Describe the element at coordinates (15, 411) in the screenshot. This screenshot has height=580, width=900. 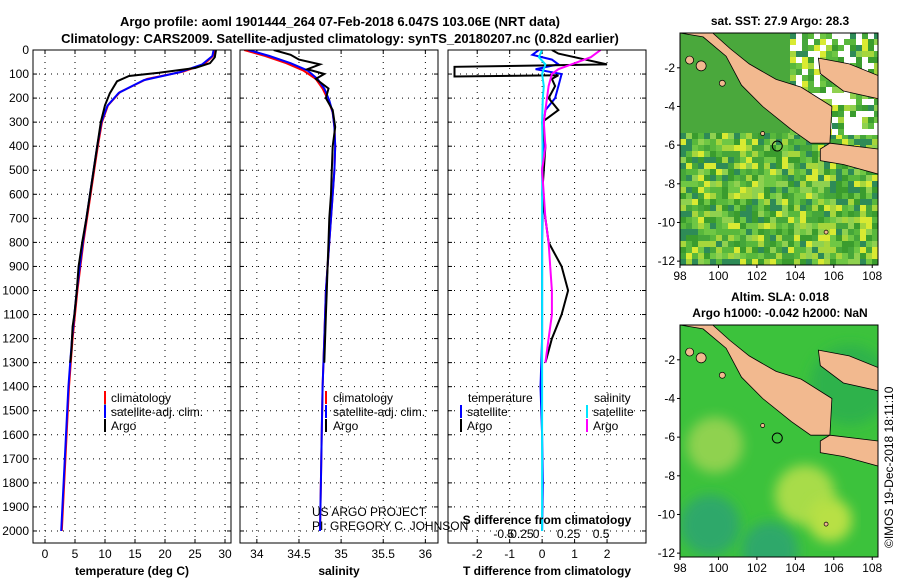
I see `y-tick-label: 1500` at that location.